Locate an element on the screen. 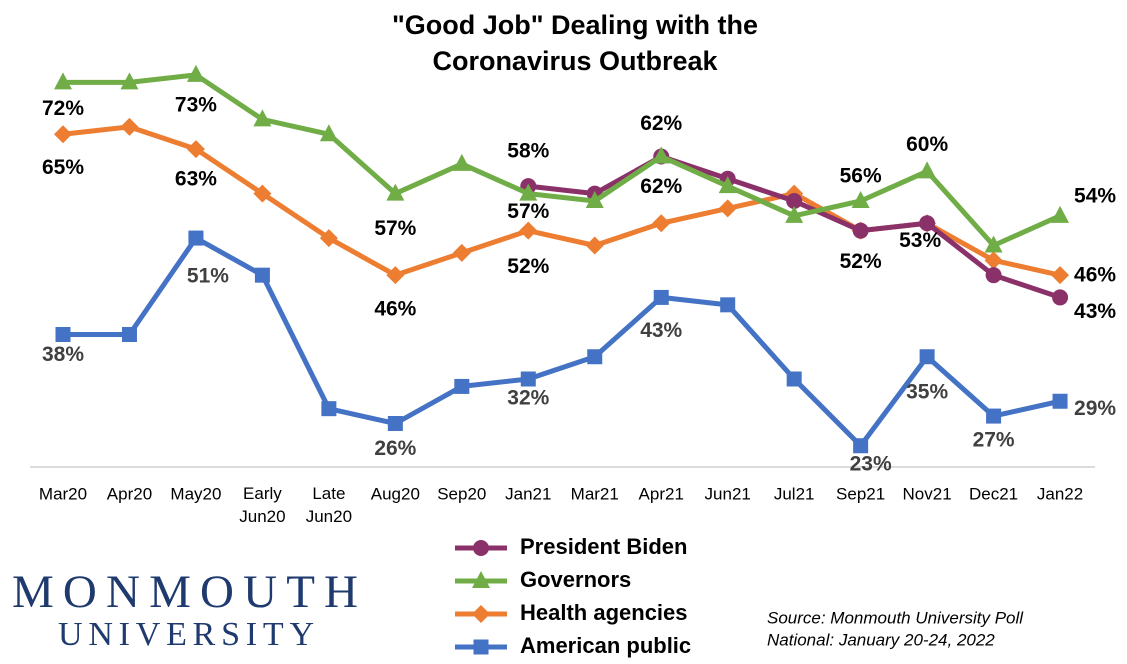  data-label: 51% is located at coordinates (208, 276).